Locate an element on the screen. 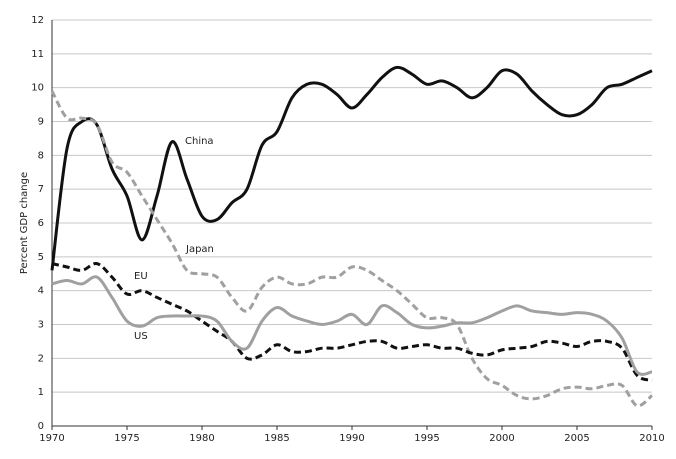 This screenshot has width=676, height=459. y-tick-label: 0 is located at coordinates (41, 426).